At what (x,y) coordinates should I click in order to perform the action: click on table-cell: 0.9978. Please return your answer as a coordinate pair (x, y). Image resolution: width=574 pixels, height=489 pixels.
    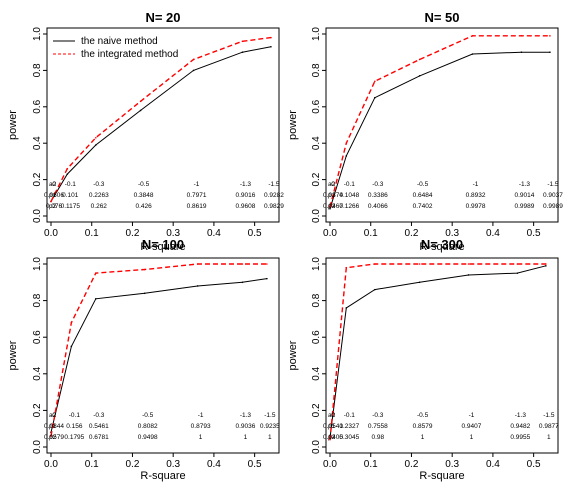
    Looking at the image, I should click on (476, 206).